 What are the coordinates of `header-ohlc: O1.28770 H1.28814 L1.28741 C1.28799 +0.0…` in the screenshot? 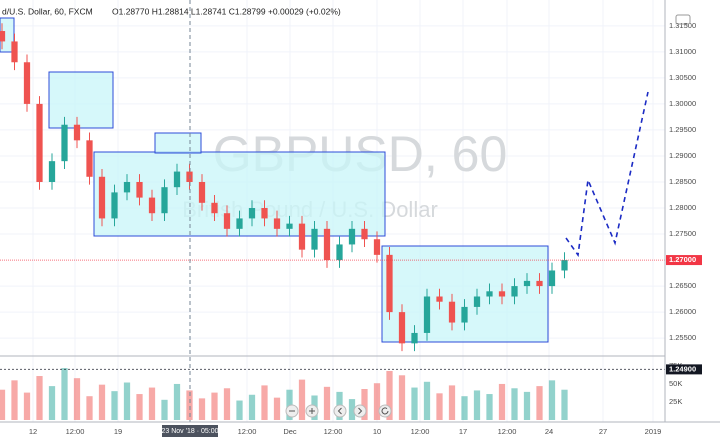 It's located at (226, 11).